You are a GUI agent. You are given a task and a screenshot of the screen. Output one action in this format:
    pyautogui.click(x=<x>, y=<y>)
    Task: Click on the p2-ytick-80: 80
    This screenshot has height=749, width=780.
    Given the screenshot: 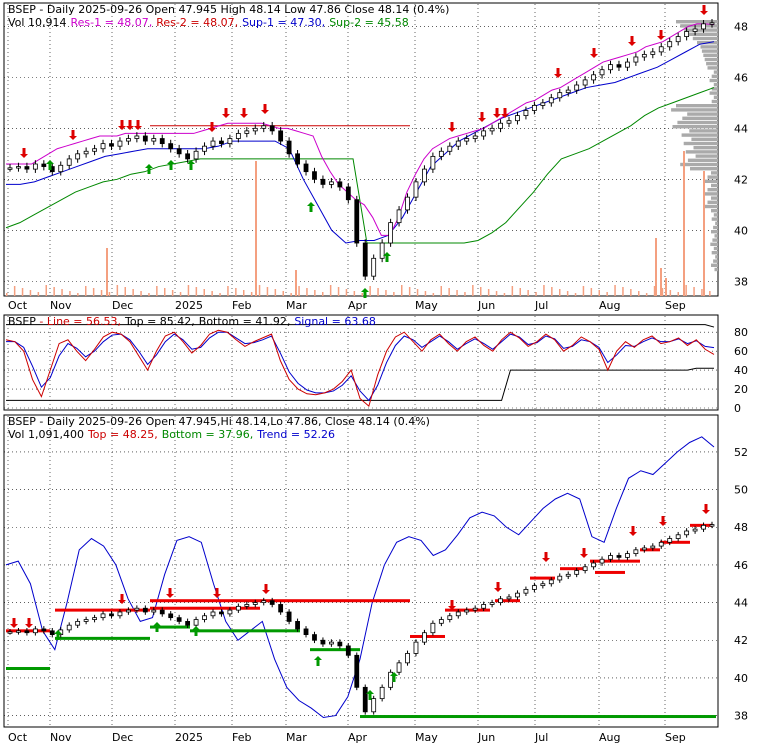 What is the action you would take?
    pyautogui.click(x=741, y=332)
    